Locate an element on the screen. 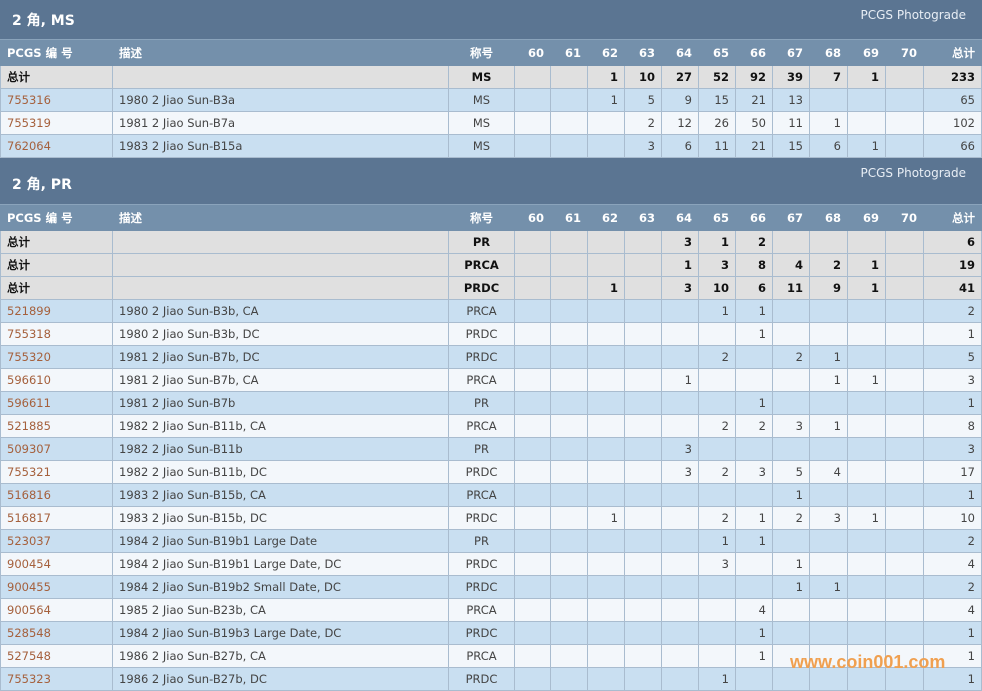 The width and height of the screenshot is (982, 691). column-header: 67 is located at coordinates (791, 53).